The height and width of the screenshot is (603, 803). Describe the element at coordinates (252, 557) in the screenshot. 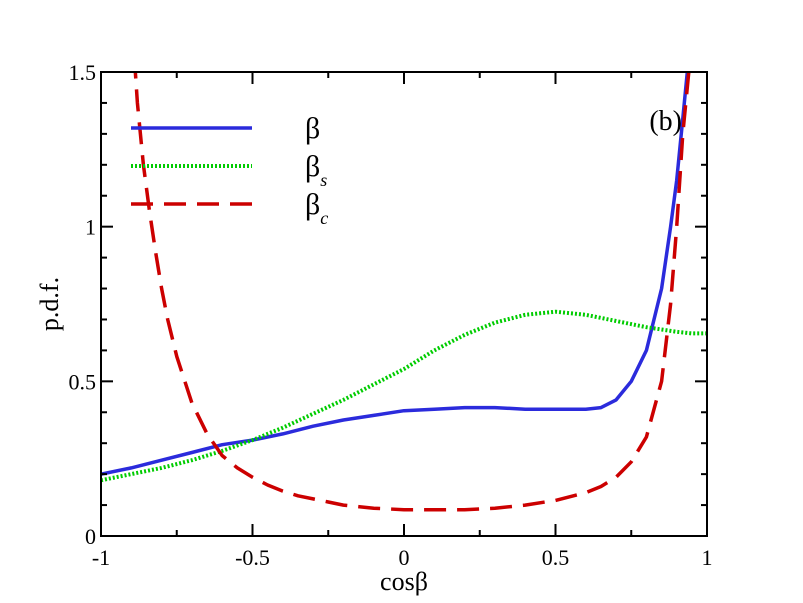

I see `x-tick-label: -0.5` at that location.